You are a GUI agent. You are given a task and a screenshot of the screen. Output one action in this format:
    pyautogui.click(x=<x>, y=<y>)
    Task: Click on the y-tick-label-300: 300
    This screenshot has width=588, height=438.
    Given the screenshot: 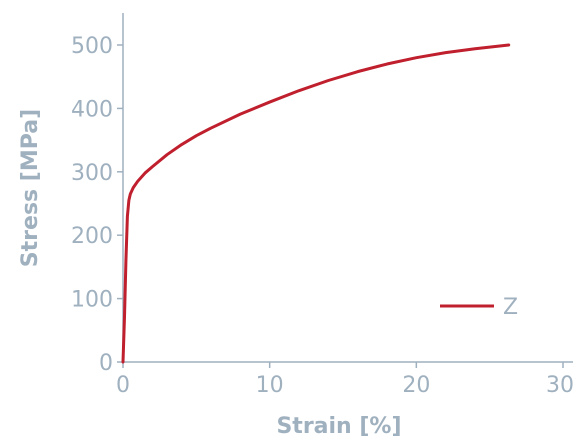 What is the action you would take?
    pyautogui.click(x=92, y=173)
    